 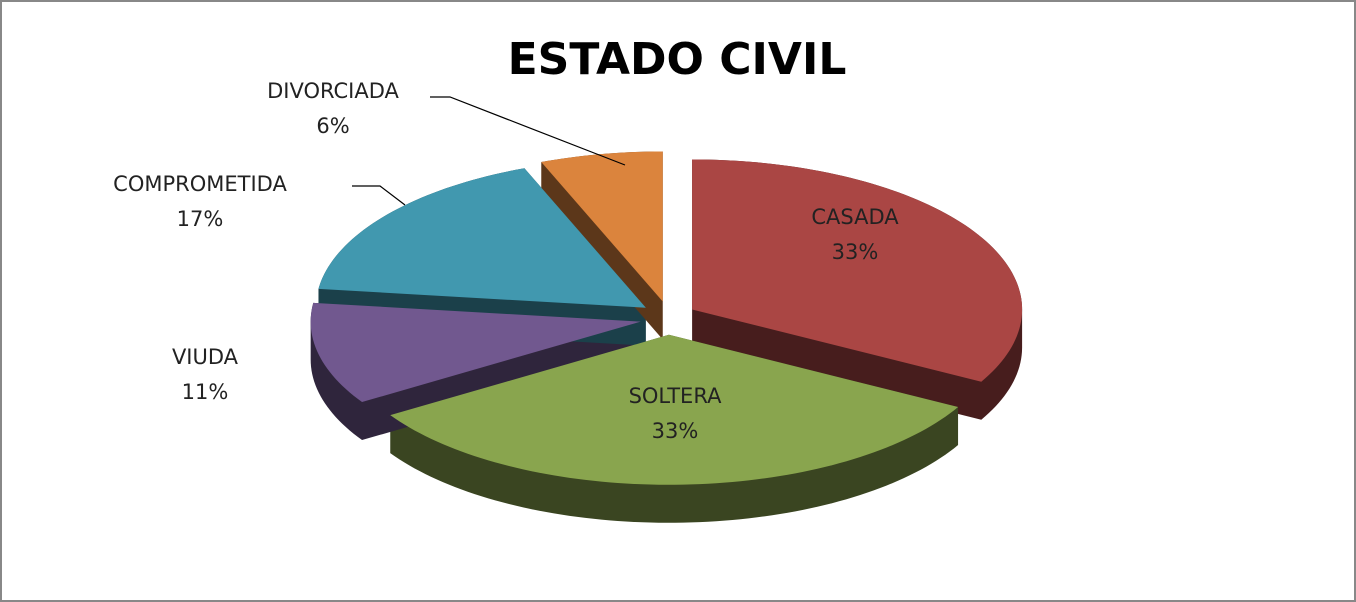 What do you see at coordinates (677, 59) in the screenshot?
I see `chart-title: ESTADO CIVIL` at bounding box center [677, 59].